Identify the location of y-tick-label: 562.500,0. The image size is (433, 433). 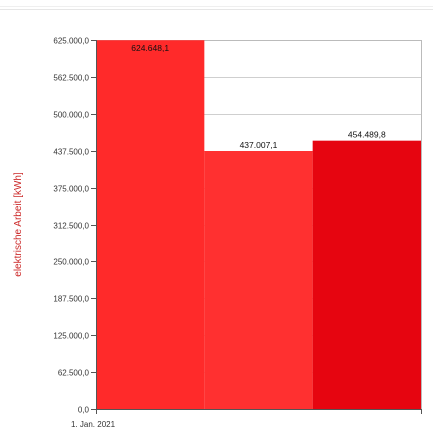
(71, 78).